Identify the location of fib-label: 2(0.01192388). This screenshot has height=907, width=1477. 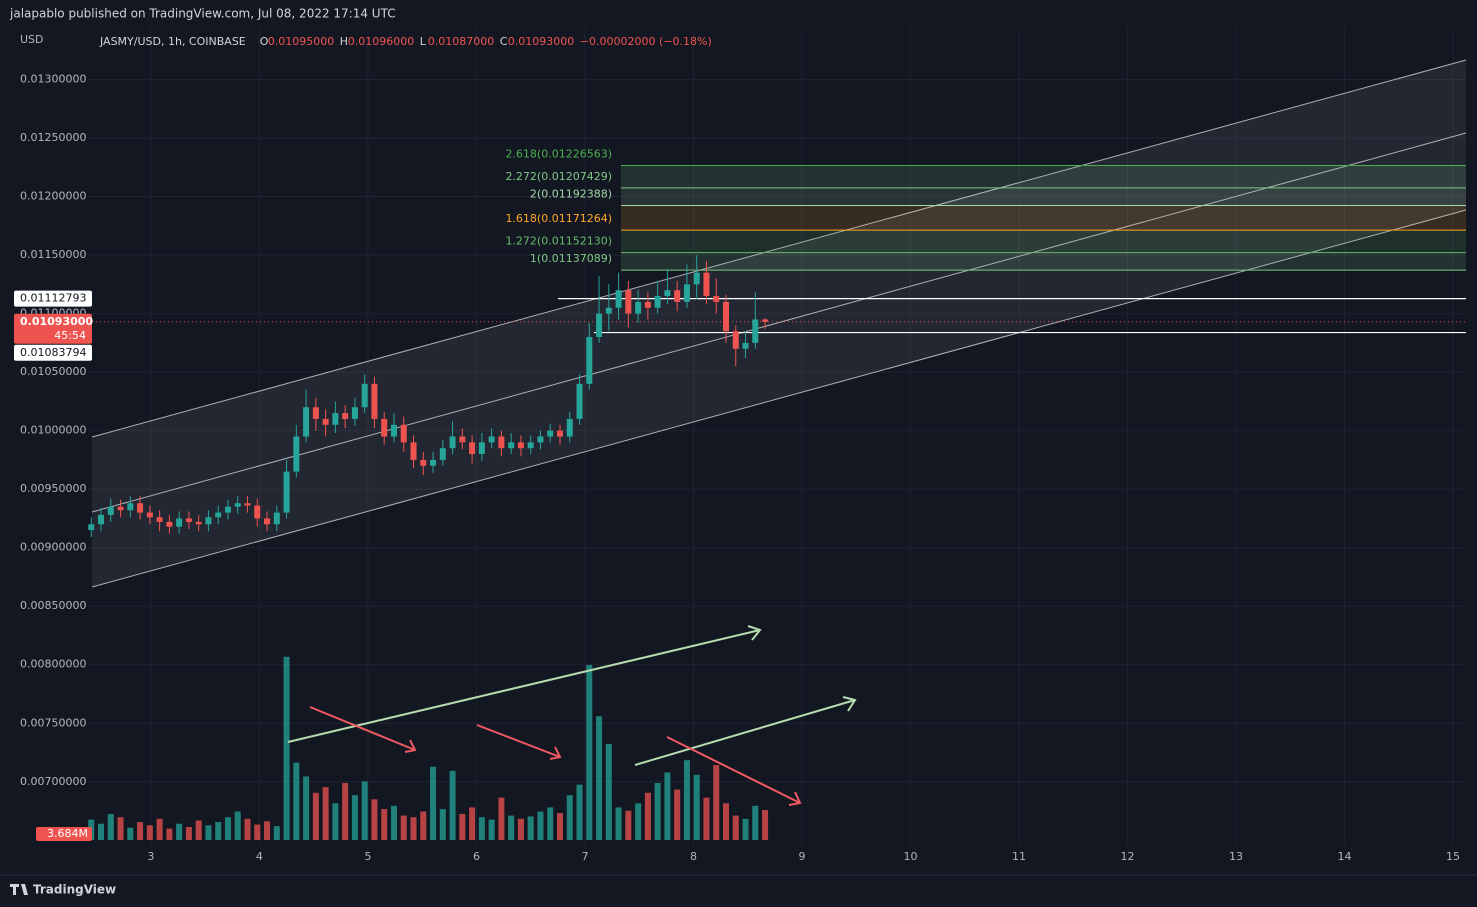
(571, 193).